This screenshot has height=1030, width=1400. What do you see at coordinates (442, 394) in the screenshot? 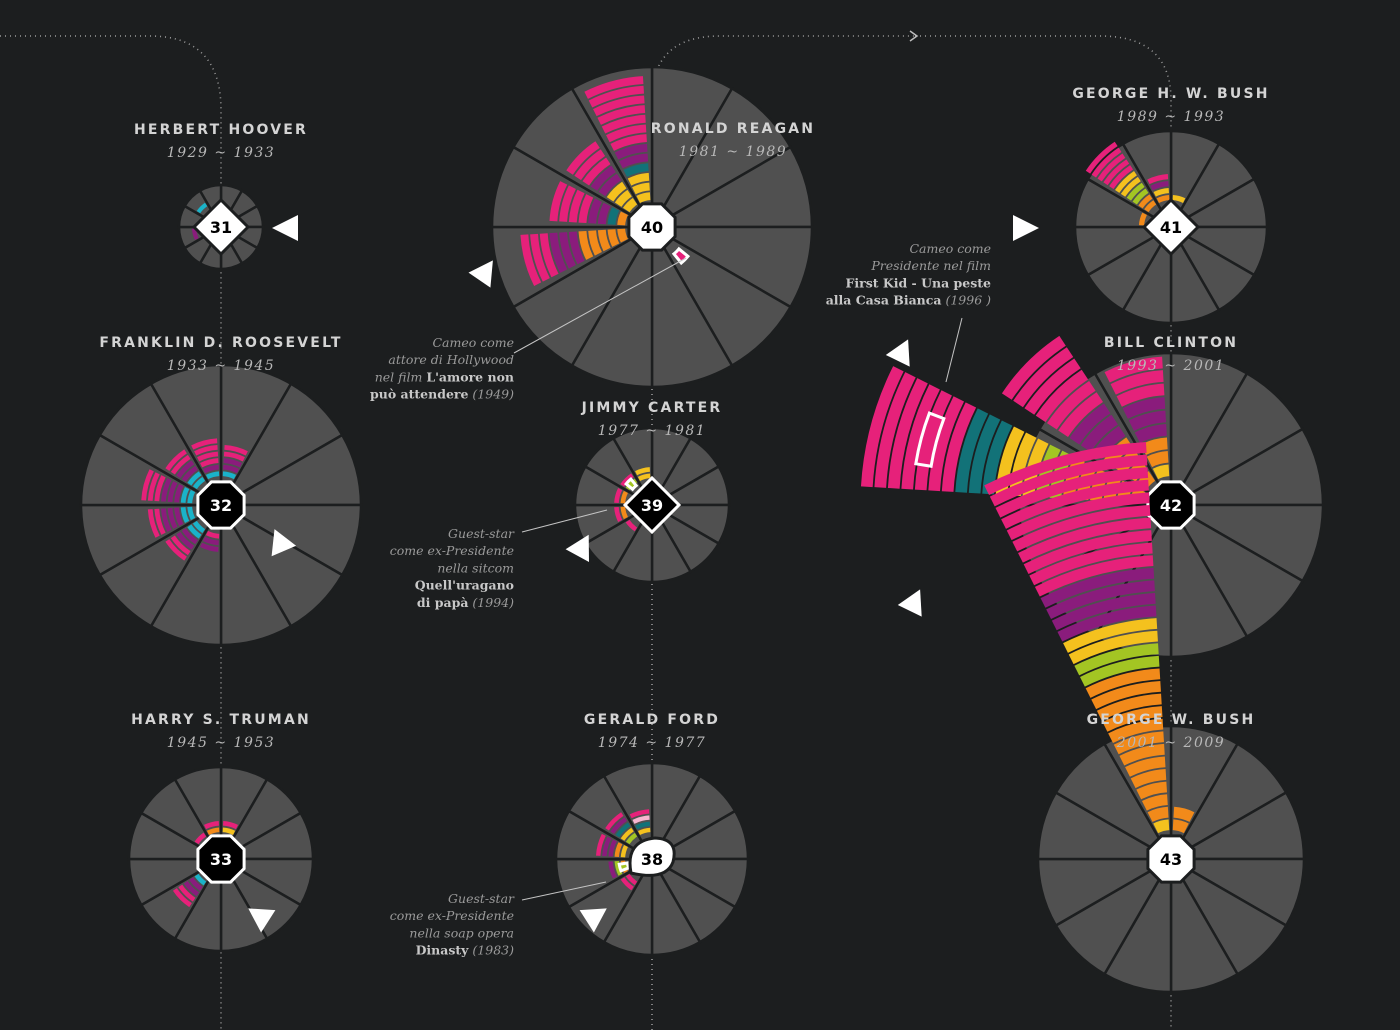
I see `annotation-line: può attendere (1949)` at bounding box center [442, 394].